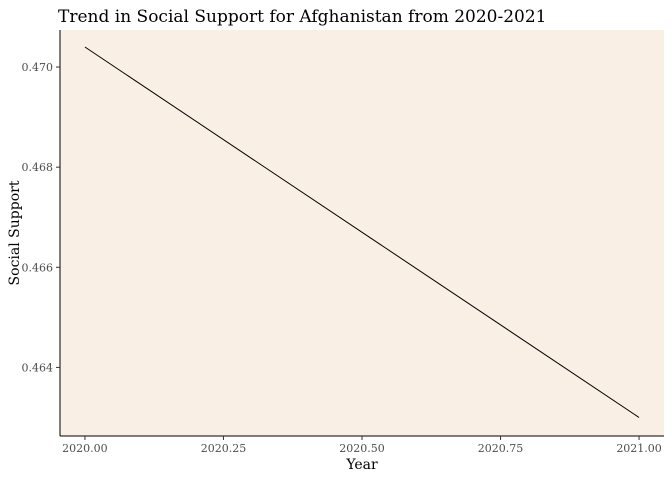 This screenshot has height=480, width=672. Describe the element at coordinates (639, 448) in the screenshot. I see `x-tick-label: 2021.00` at that location.